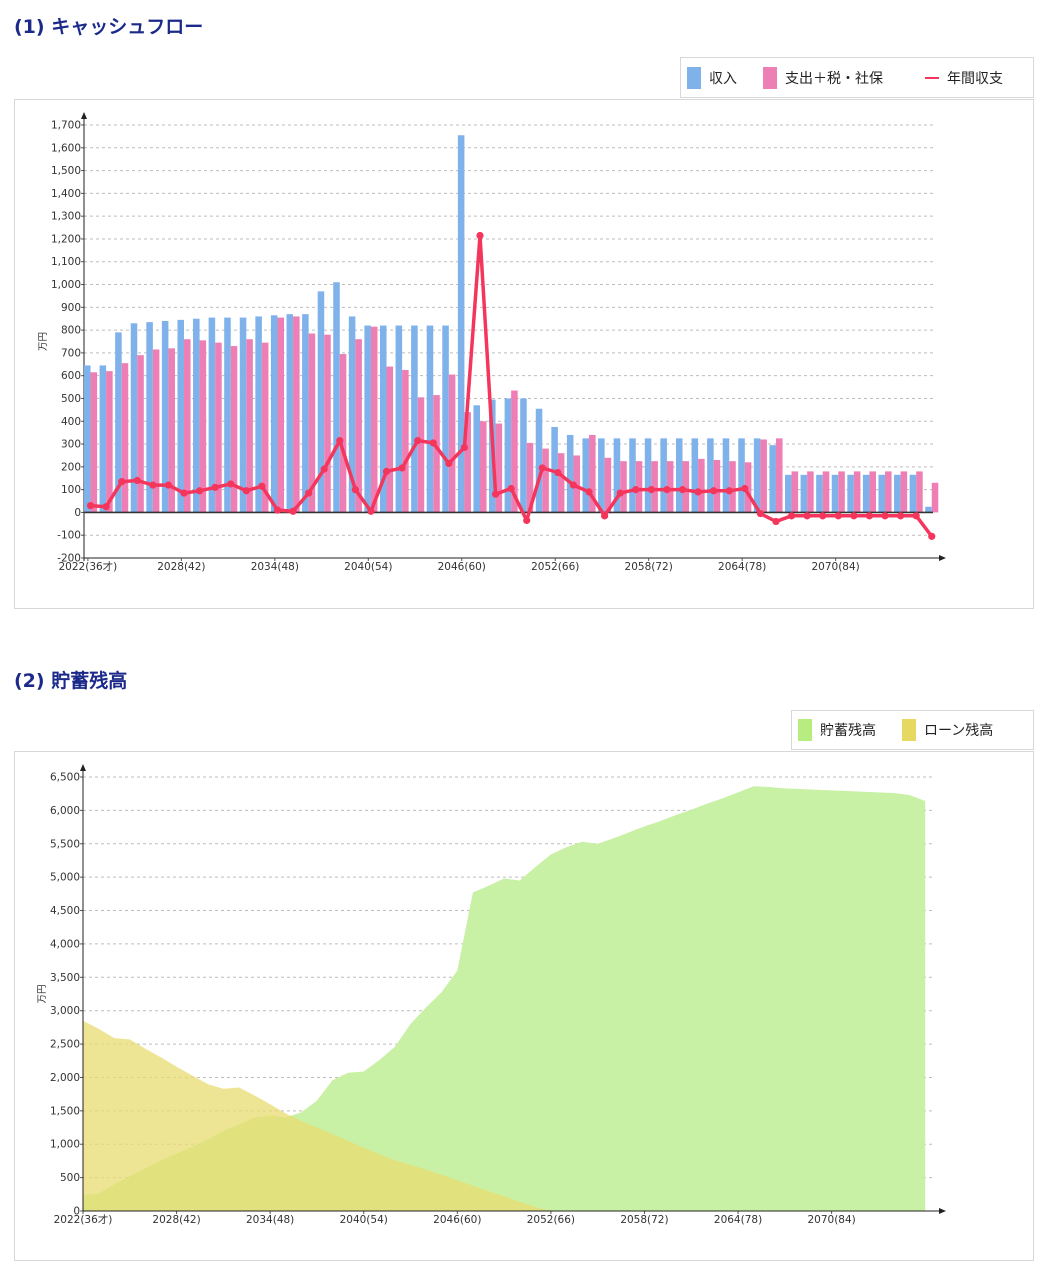  I want to click on cashflow-legend: 収入 支出＋税・社保 年間収支, so click(857, 77).